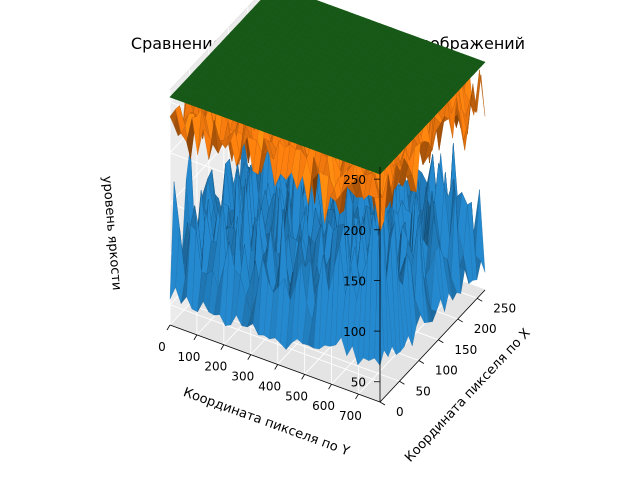 This screenshot has height=480, width=640. I want to click on z-tick-label: 50, so click(358, 383).